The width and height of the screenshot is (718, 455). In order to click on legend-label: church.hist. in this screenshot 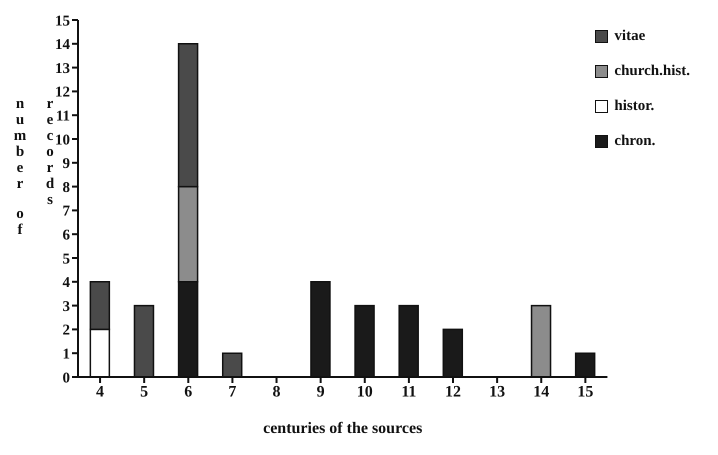, I will do `click(652, 71)`.